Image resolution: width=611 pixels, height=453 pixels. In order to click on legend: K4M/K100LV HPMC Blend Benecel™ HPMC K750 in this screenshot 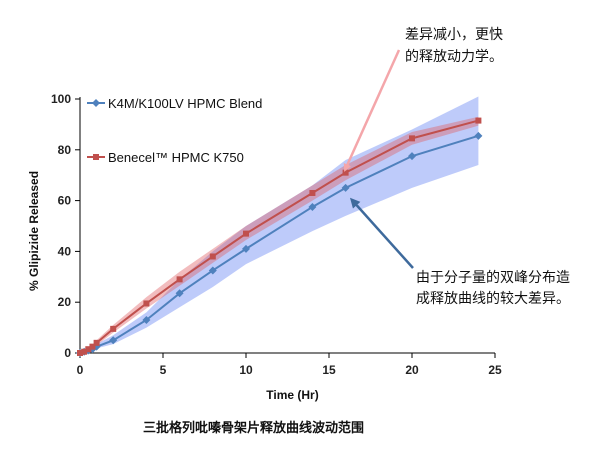, I will do `click(174, 130)`.